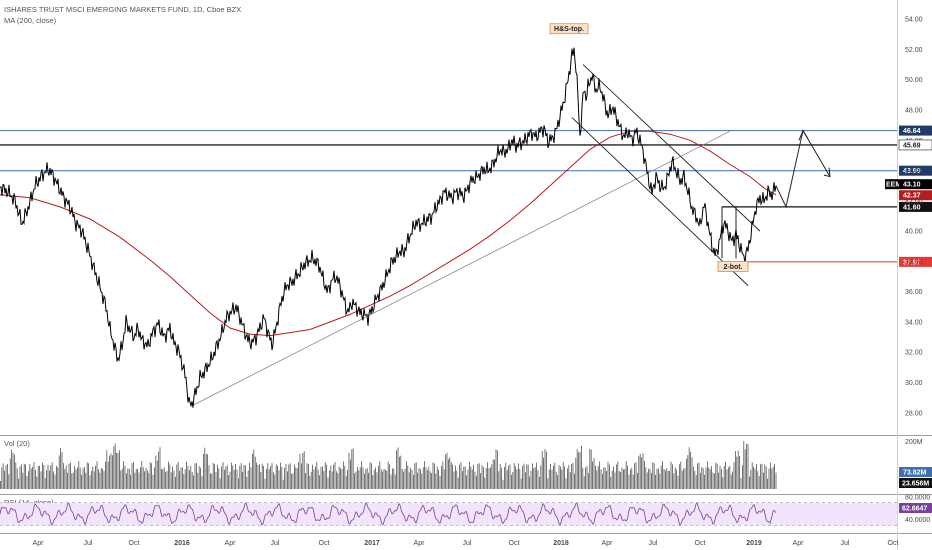 The height and width of the screenshot is (550, 932). I want to click on level-badge-label: 41.60, so click(912, 207).